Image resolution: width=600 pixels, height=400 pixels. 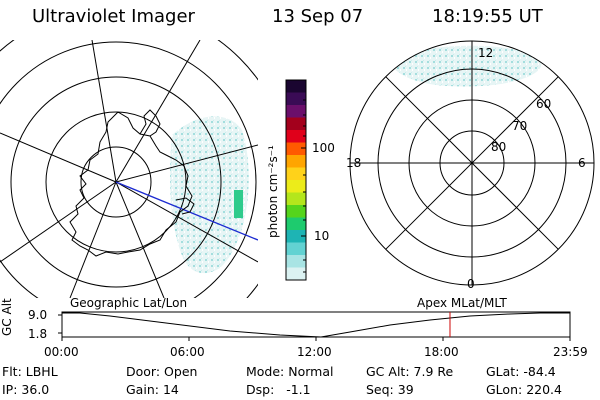 I want to click on altitude-timeline, so click(x=314, y=326).